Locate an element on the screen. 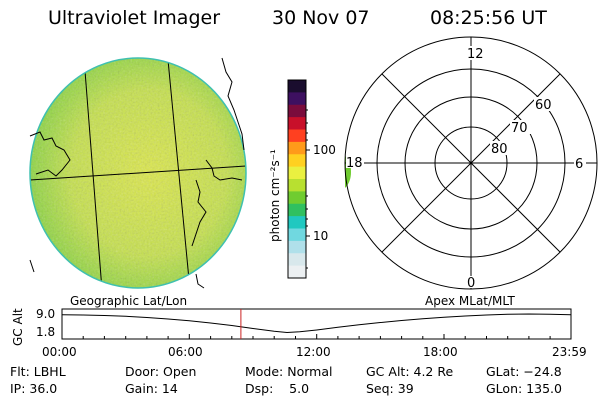  gain-info: Gain: 14 is located at coordinates (151, 388).